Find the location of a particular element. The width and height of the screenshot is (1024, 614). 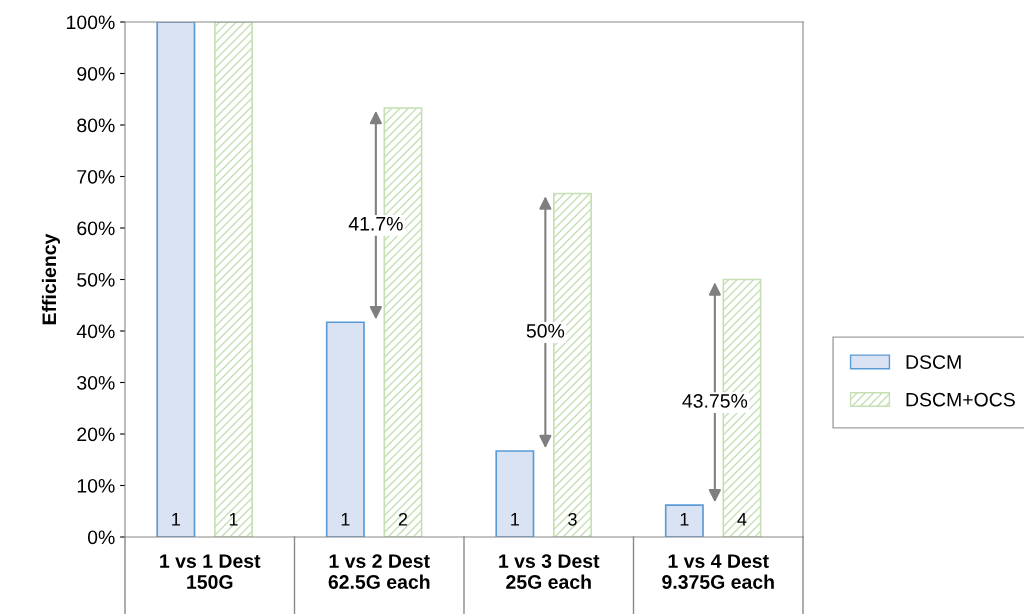

y-tick-label: 20% is located at coordinates (96, 434).